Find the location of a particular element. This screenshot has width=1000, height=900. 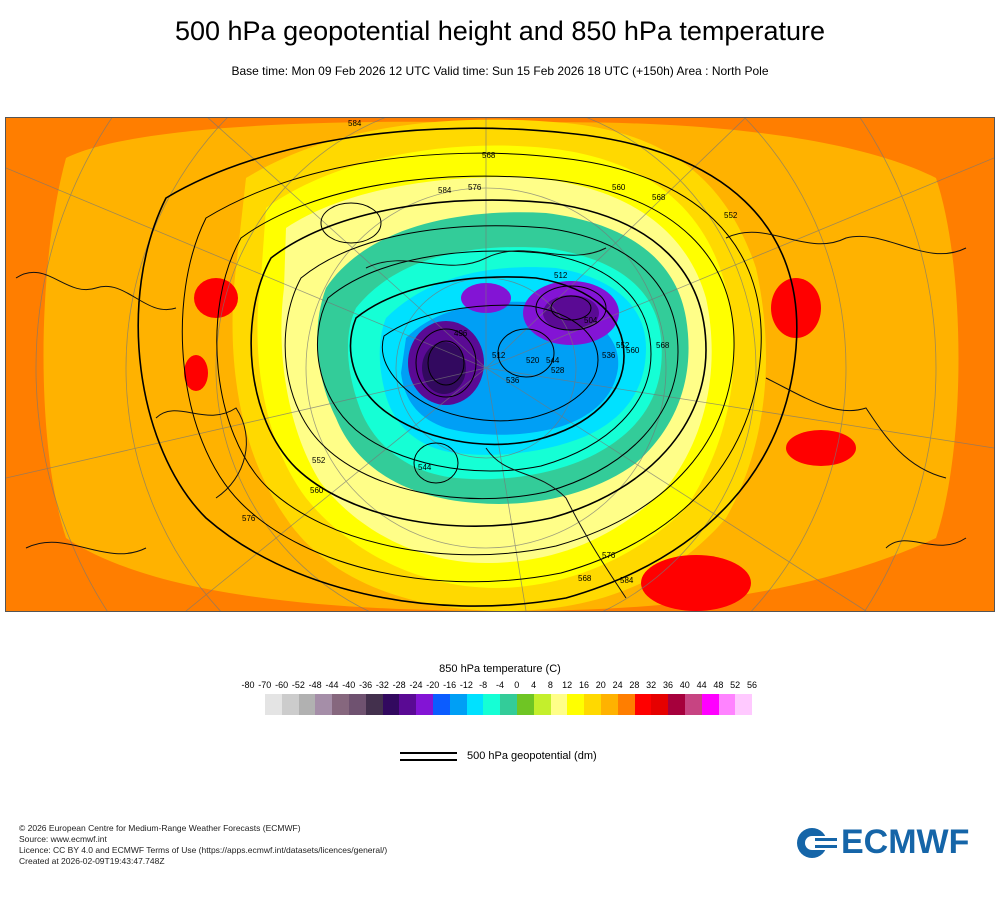

legend-tick-label: -32 is located at coordinates (382, 685).